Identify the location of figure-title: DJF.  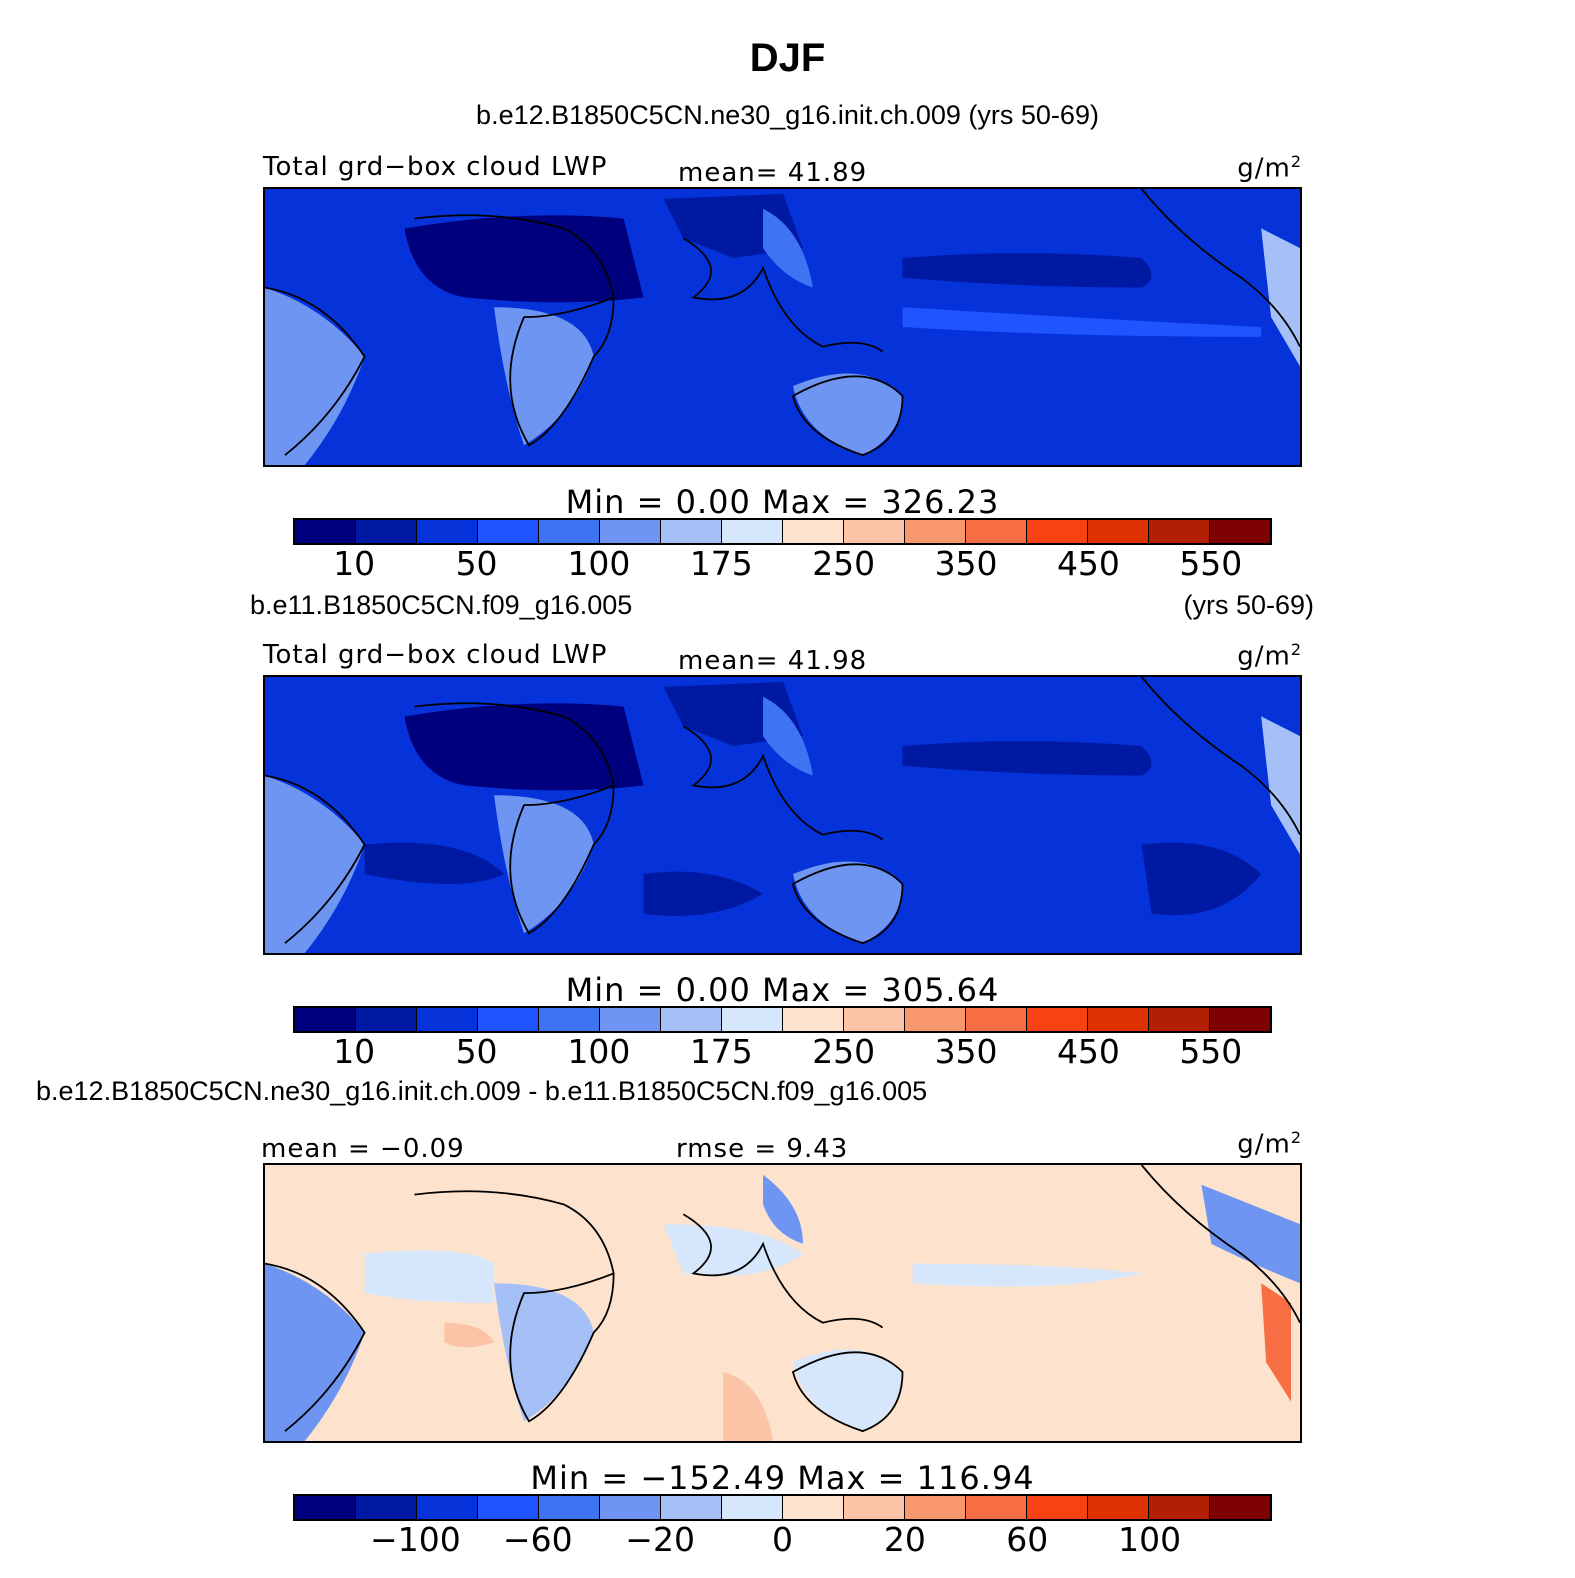
(787, 58).